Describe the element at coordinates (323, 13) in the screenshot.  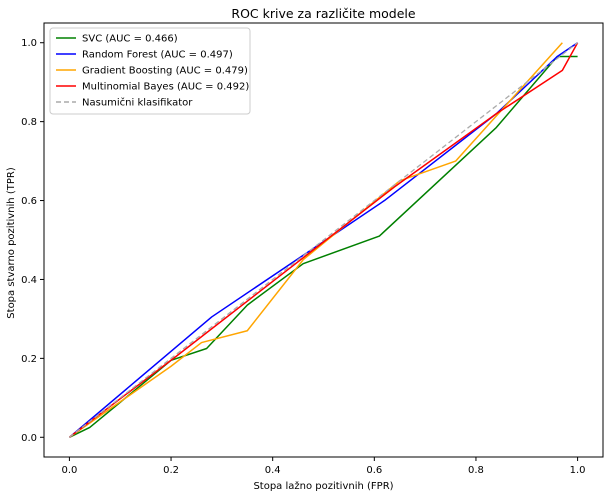
I see `chart-title: ROC krive za različite modele` at that location.